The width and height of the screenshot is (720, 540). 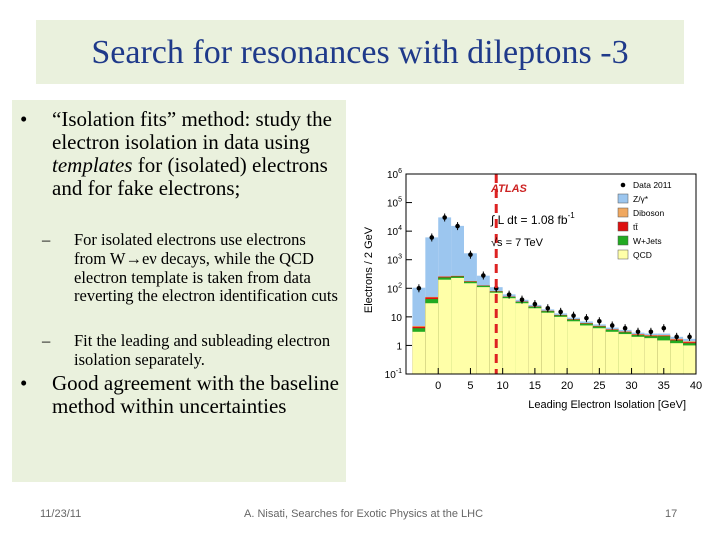 What do you see at coordinates (648, 213) in the screenshot?
I see `legend-label-2: Diboson` at bounding box center [648, 213].